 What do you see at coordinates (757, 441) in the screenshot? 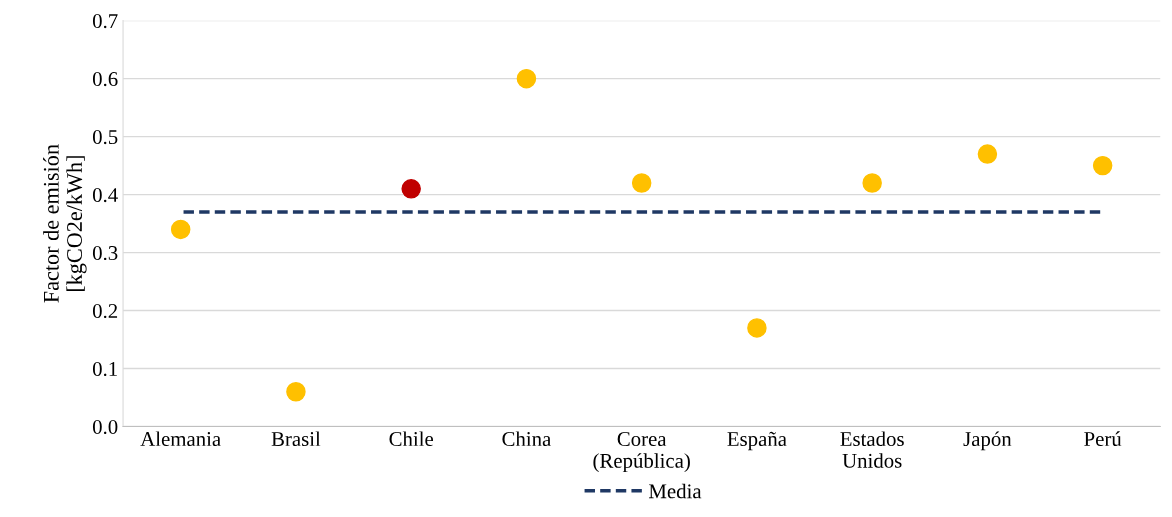
I see `x-tick-label: España` at bounding box center [757, 441].